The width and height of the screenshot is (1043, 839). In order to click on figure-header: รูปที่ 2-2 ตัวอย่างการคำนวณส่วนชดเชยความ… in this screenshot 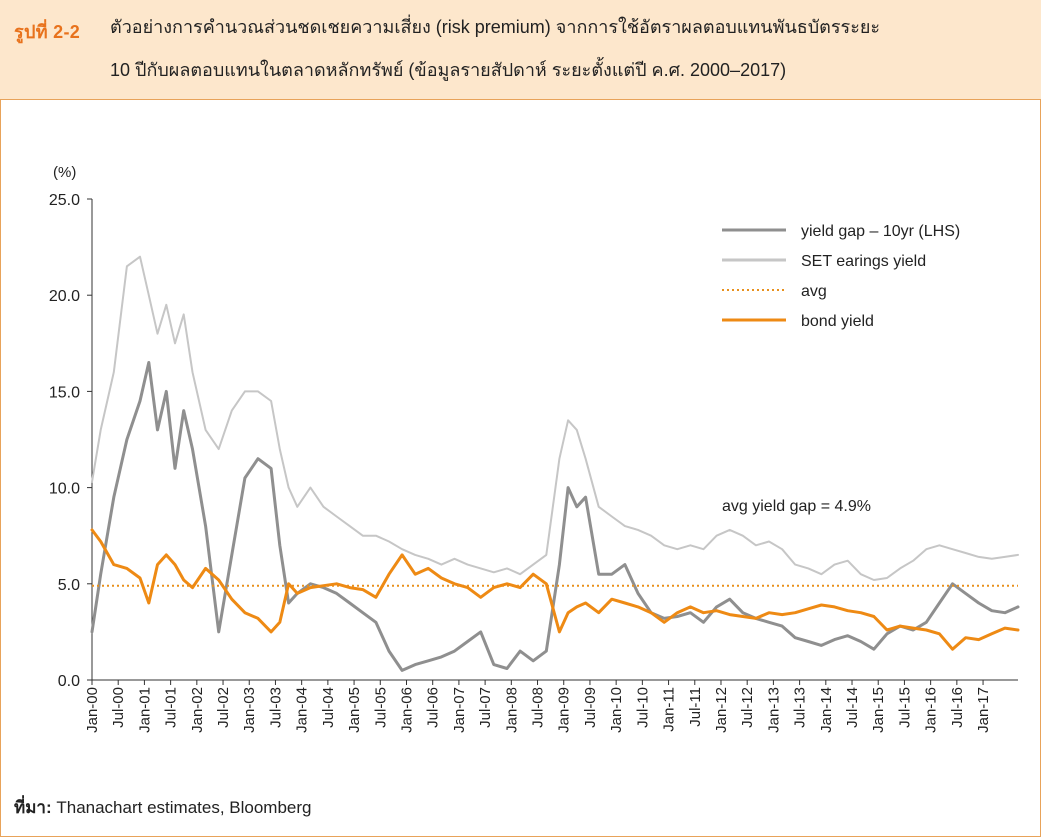, I will do `click(520, 50)`.